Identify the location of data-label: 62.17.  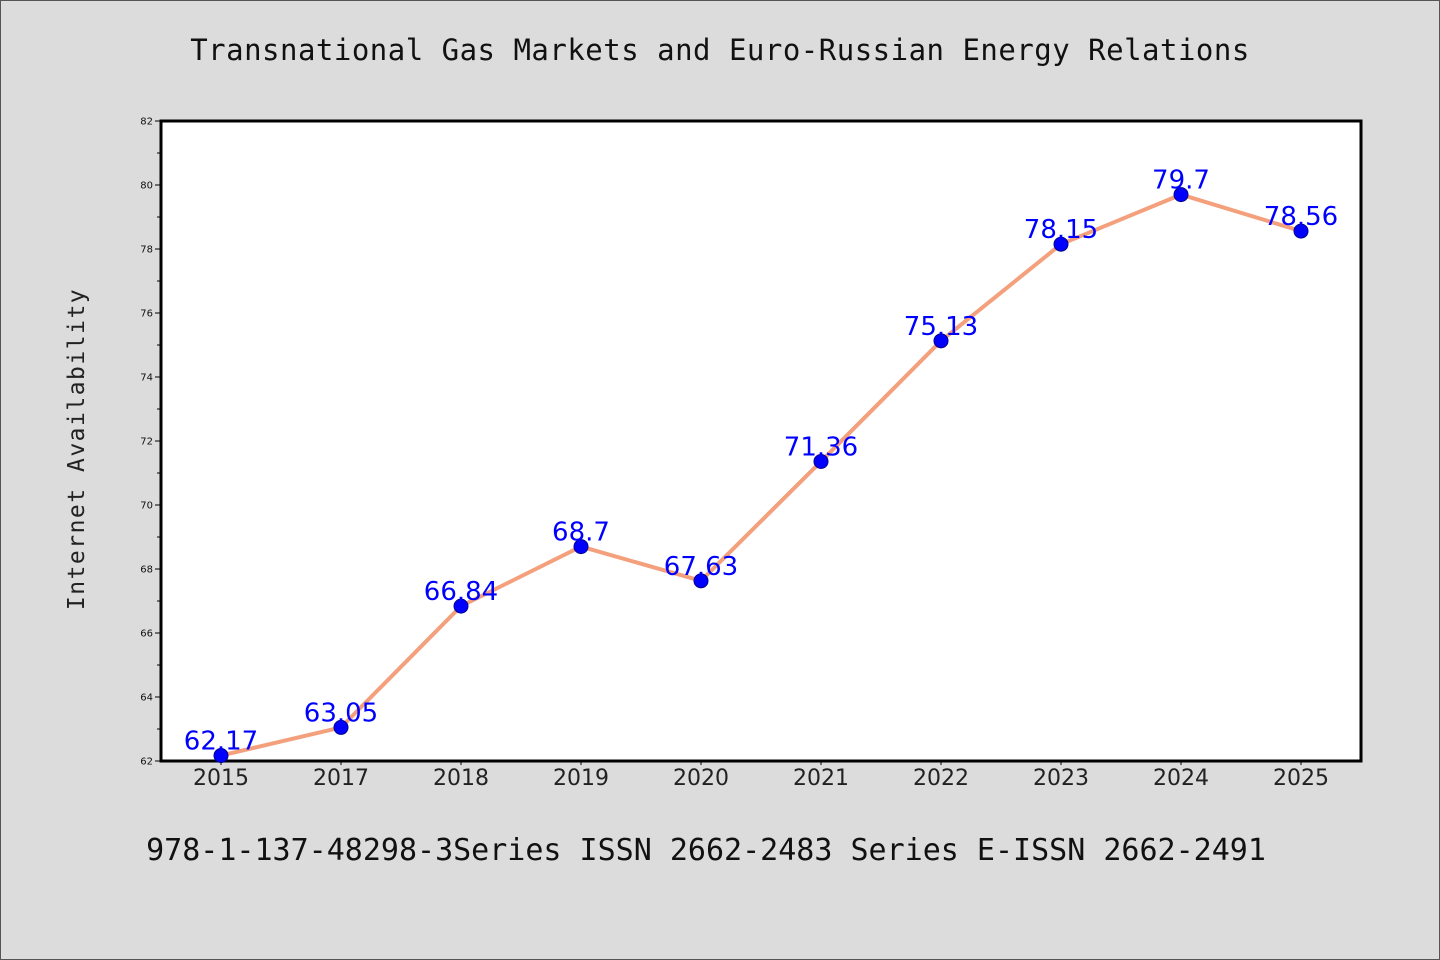
(221, 742).